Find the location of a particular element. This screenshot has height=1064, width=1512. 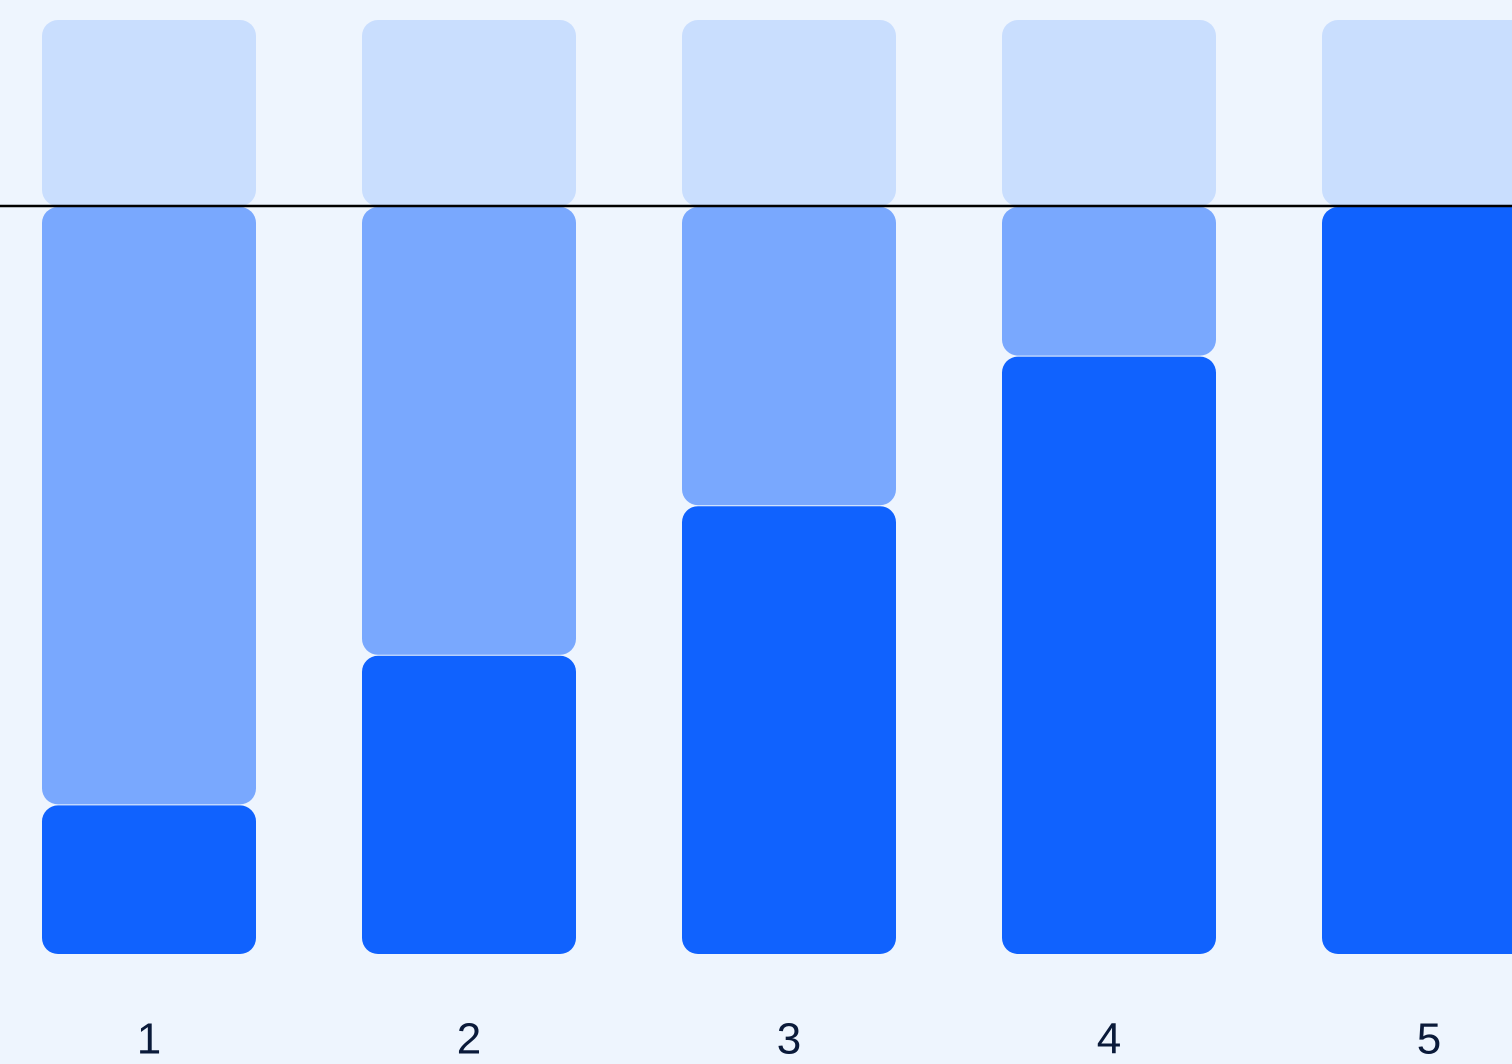

bar-2-bottom-segment is located at coordinates (469, 804).